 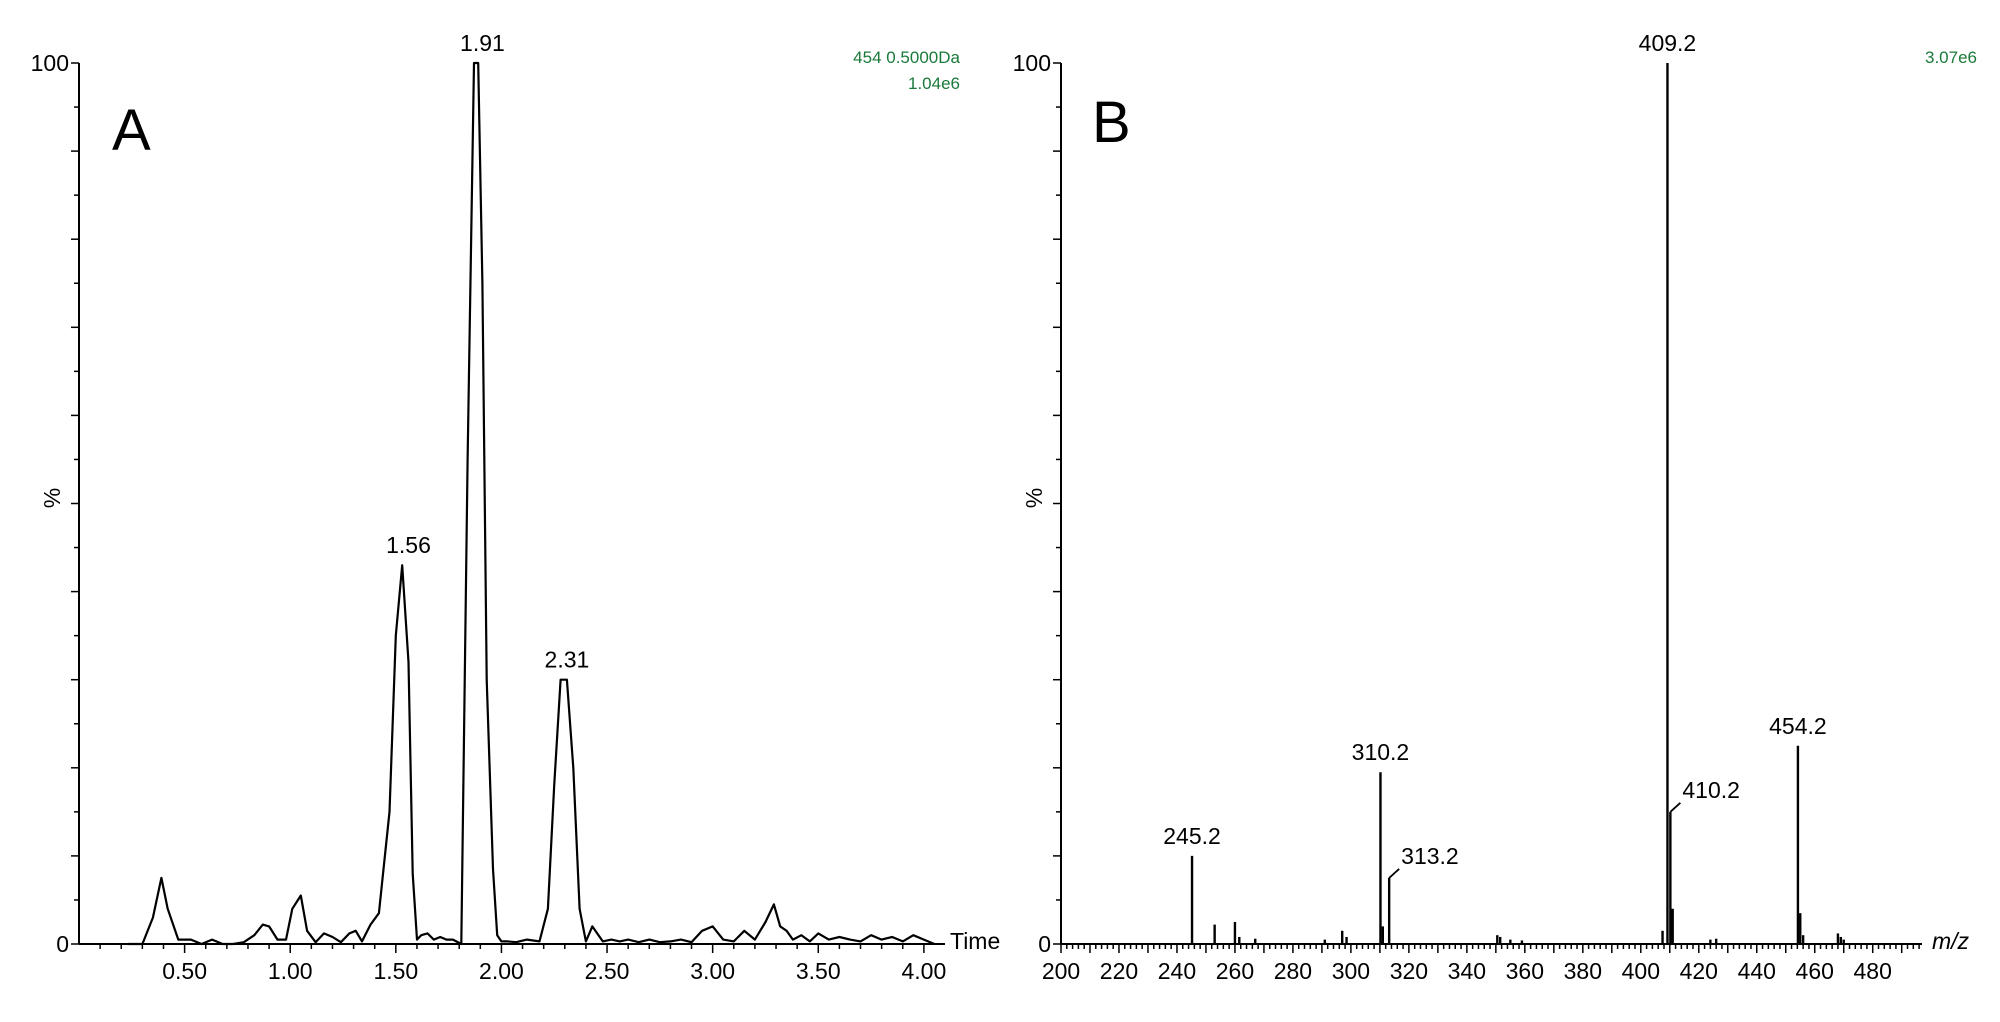 I want to click on panel-b-x-tick-label: 380, so click(x=1583, y=971).